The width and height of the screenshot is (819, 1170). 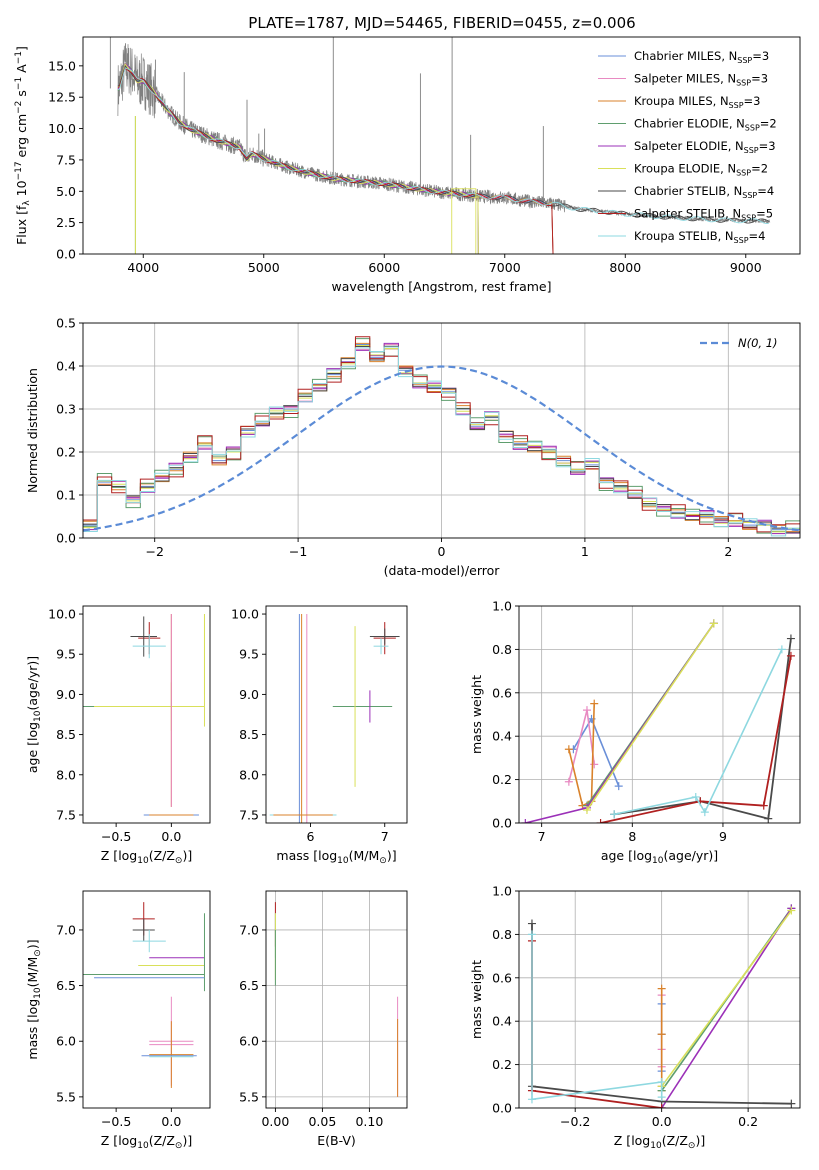 I want to click on y-tick-label: 0.6, so click(x=502, y=977).